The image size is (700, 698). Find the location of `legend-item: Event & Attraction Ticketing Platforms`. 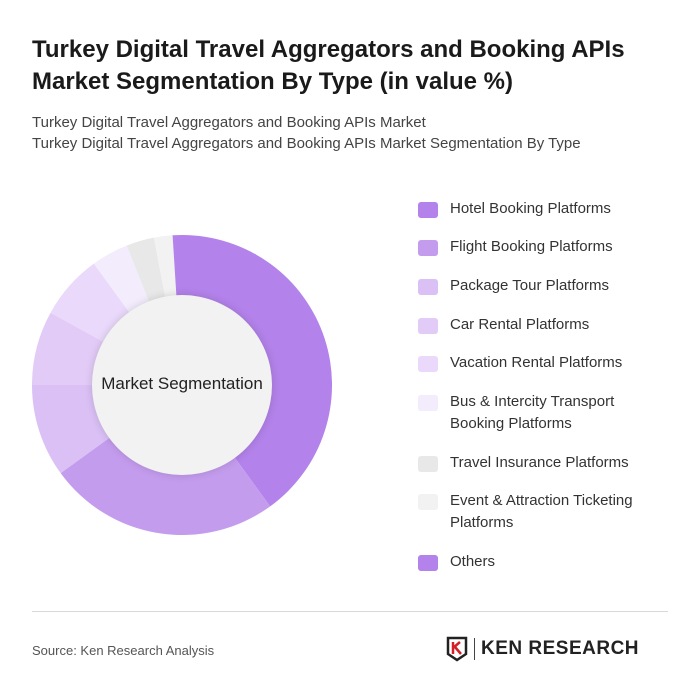

legend-item: Event & Attraction Ticketing Platforms is located at coordinates (538, 512).